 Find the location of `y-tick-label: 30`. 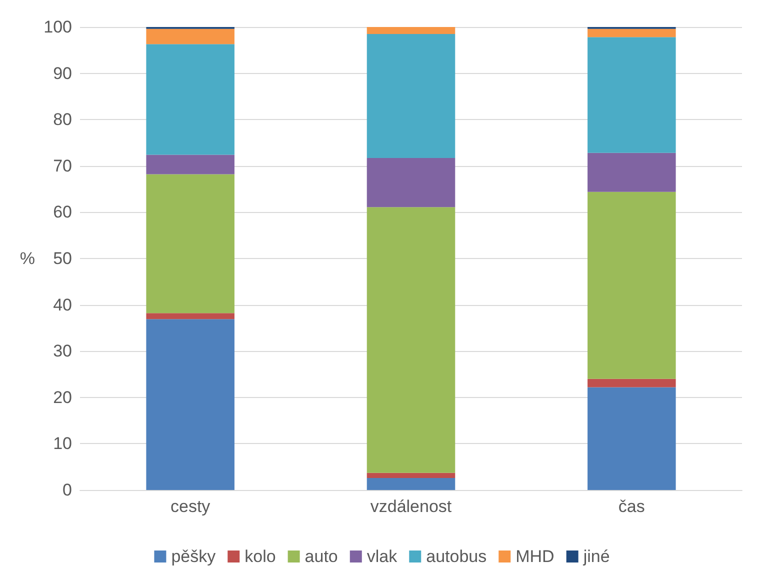

y-tick-label: 30 is located at coordinates (62, 351).